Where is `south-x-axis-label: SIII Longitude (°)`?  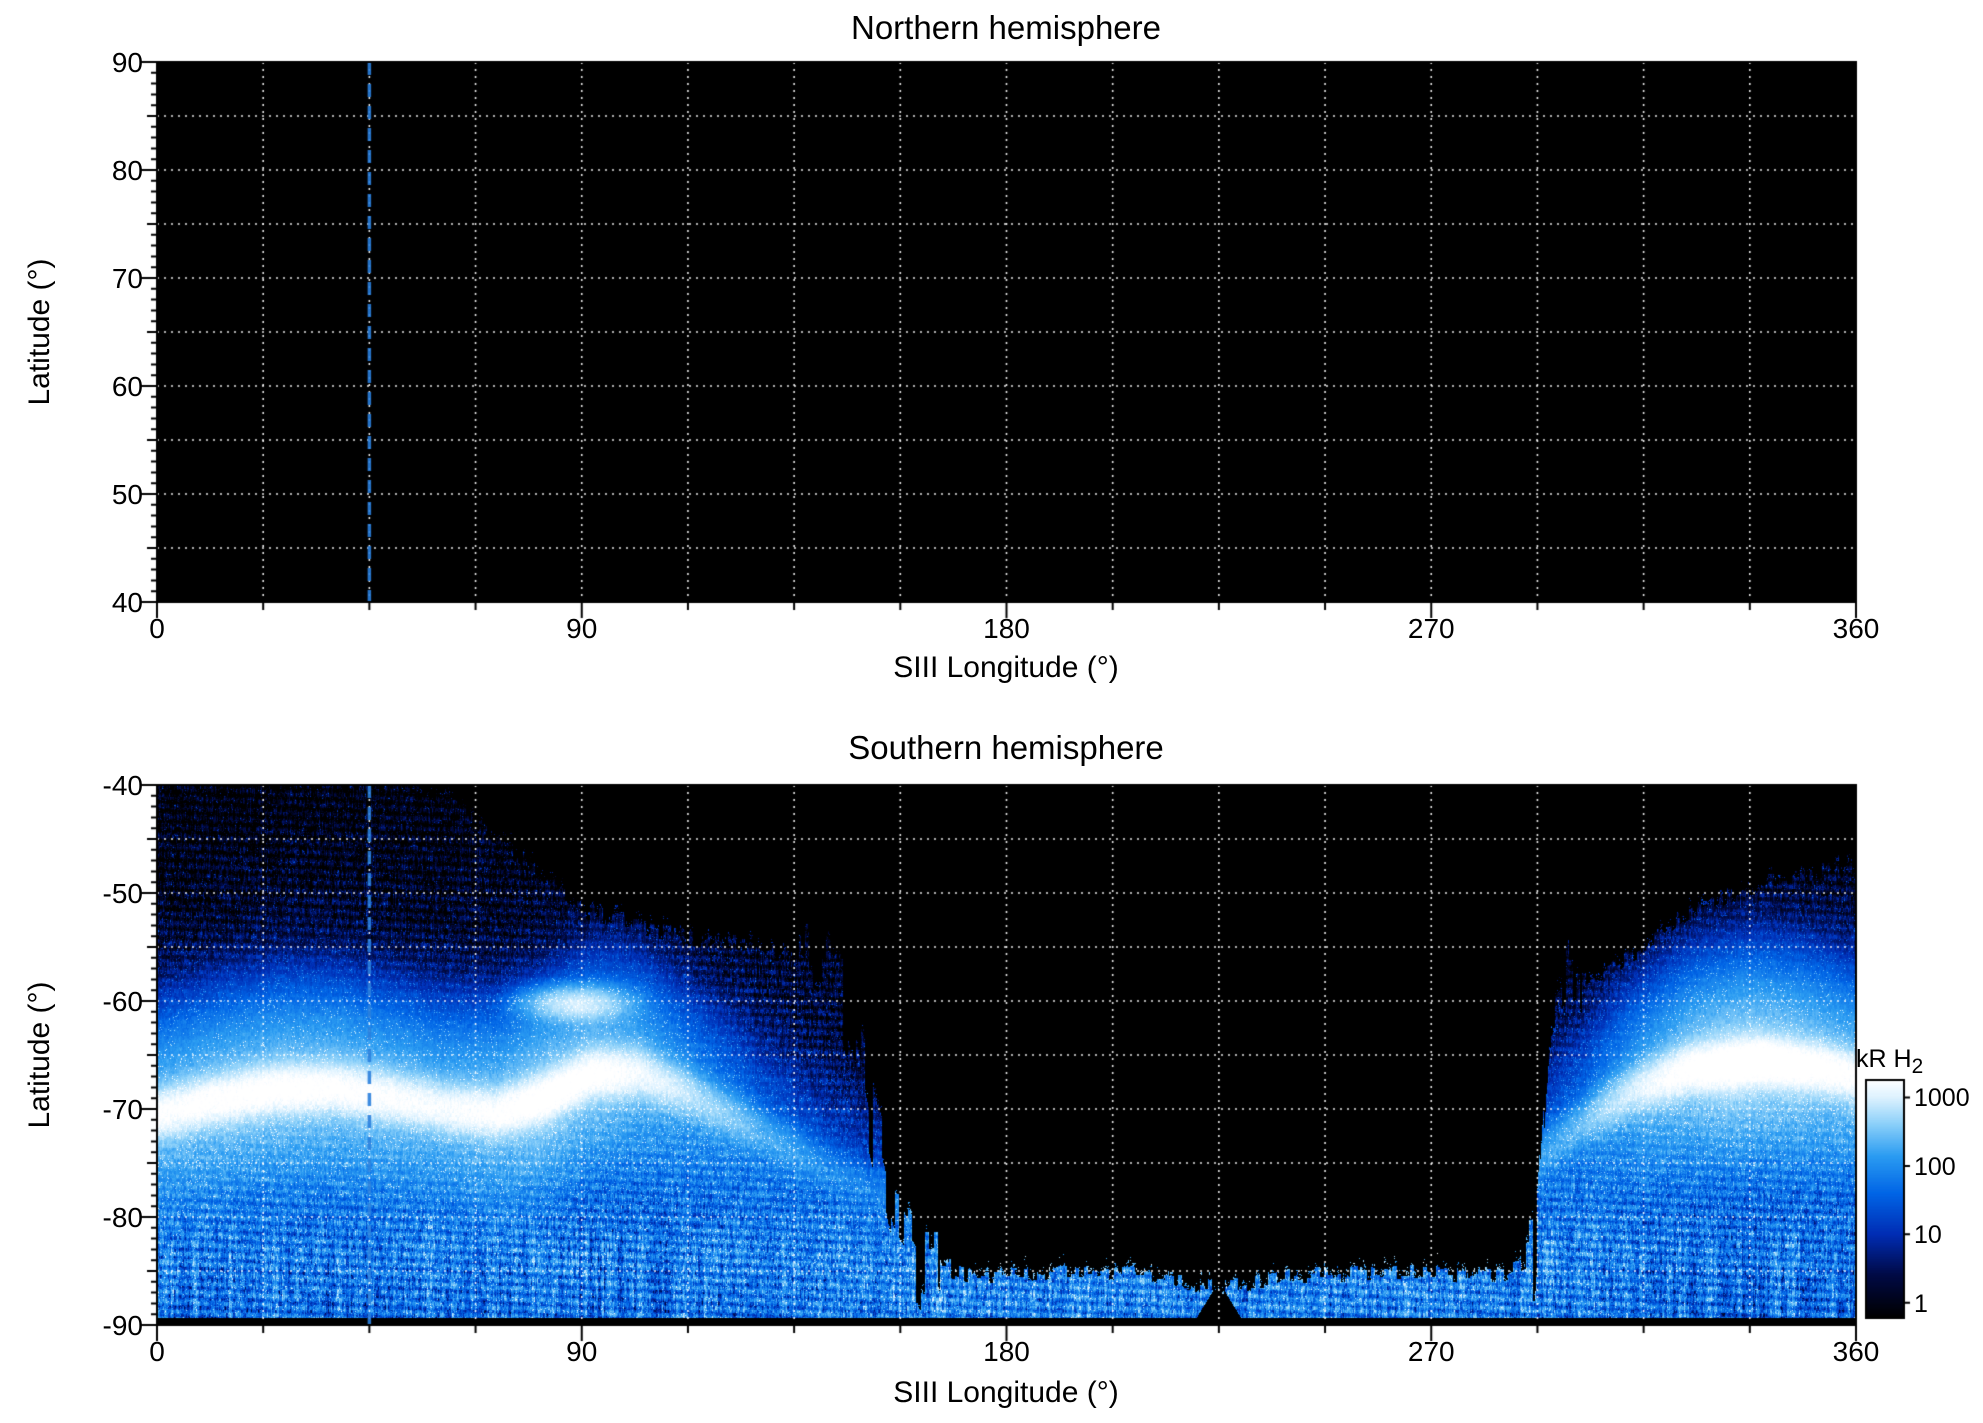
south-x-axis-label: SIII Longitude (°) is located at coordinates (1006, 1392).